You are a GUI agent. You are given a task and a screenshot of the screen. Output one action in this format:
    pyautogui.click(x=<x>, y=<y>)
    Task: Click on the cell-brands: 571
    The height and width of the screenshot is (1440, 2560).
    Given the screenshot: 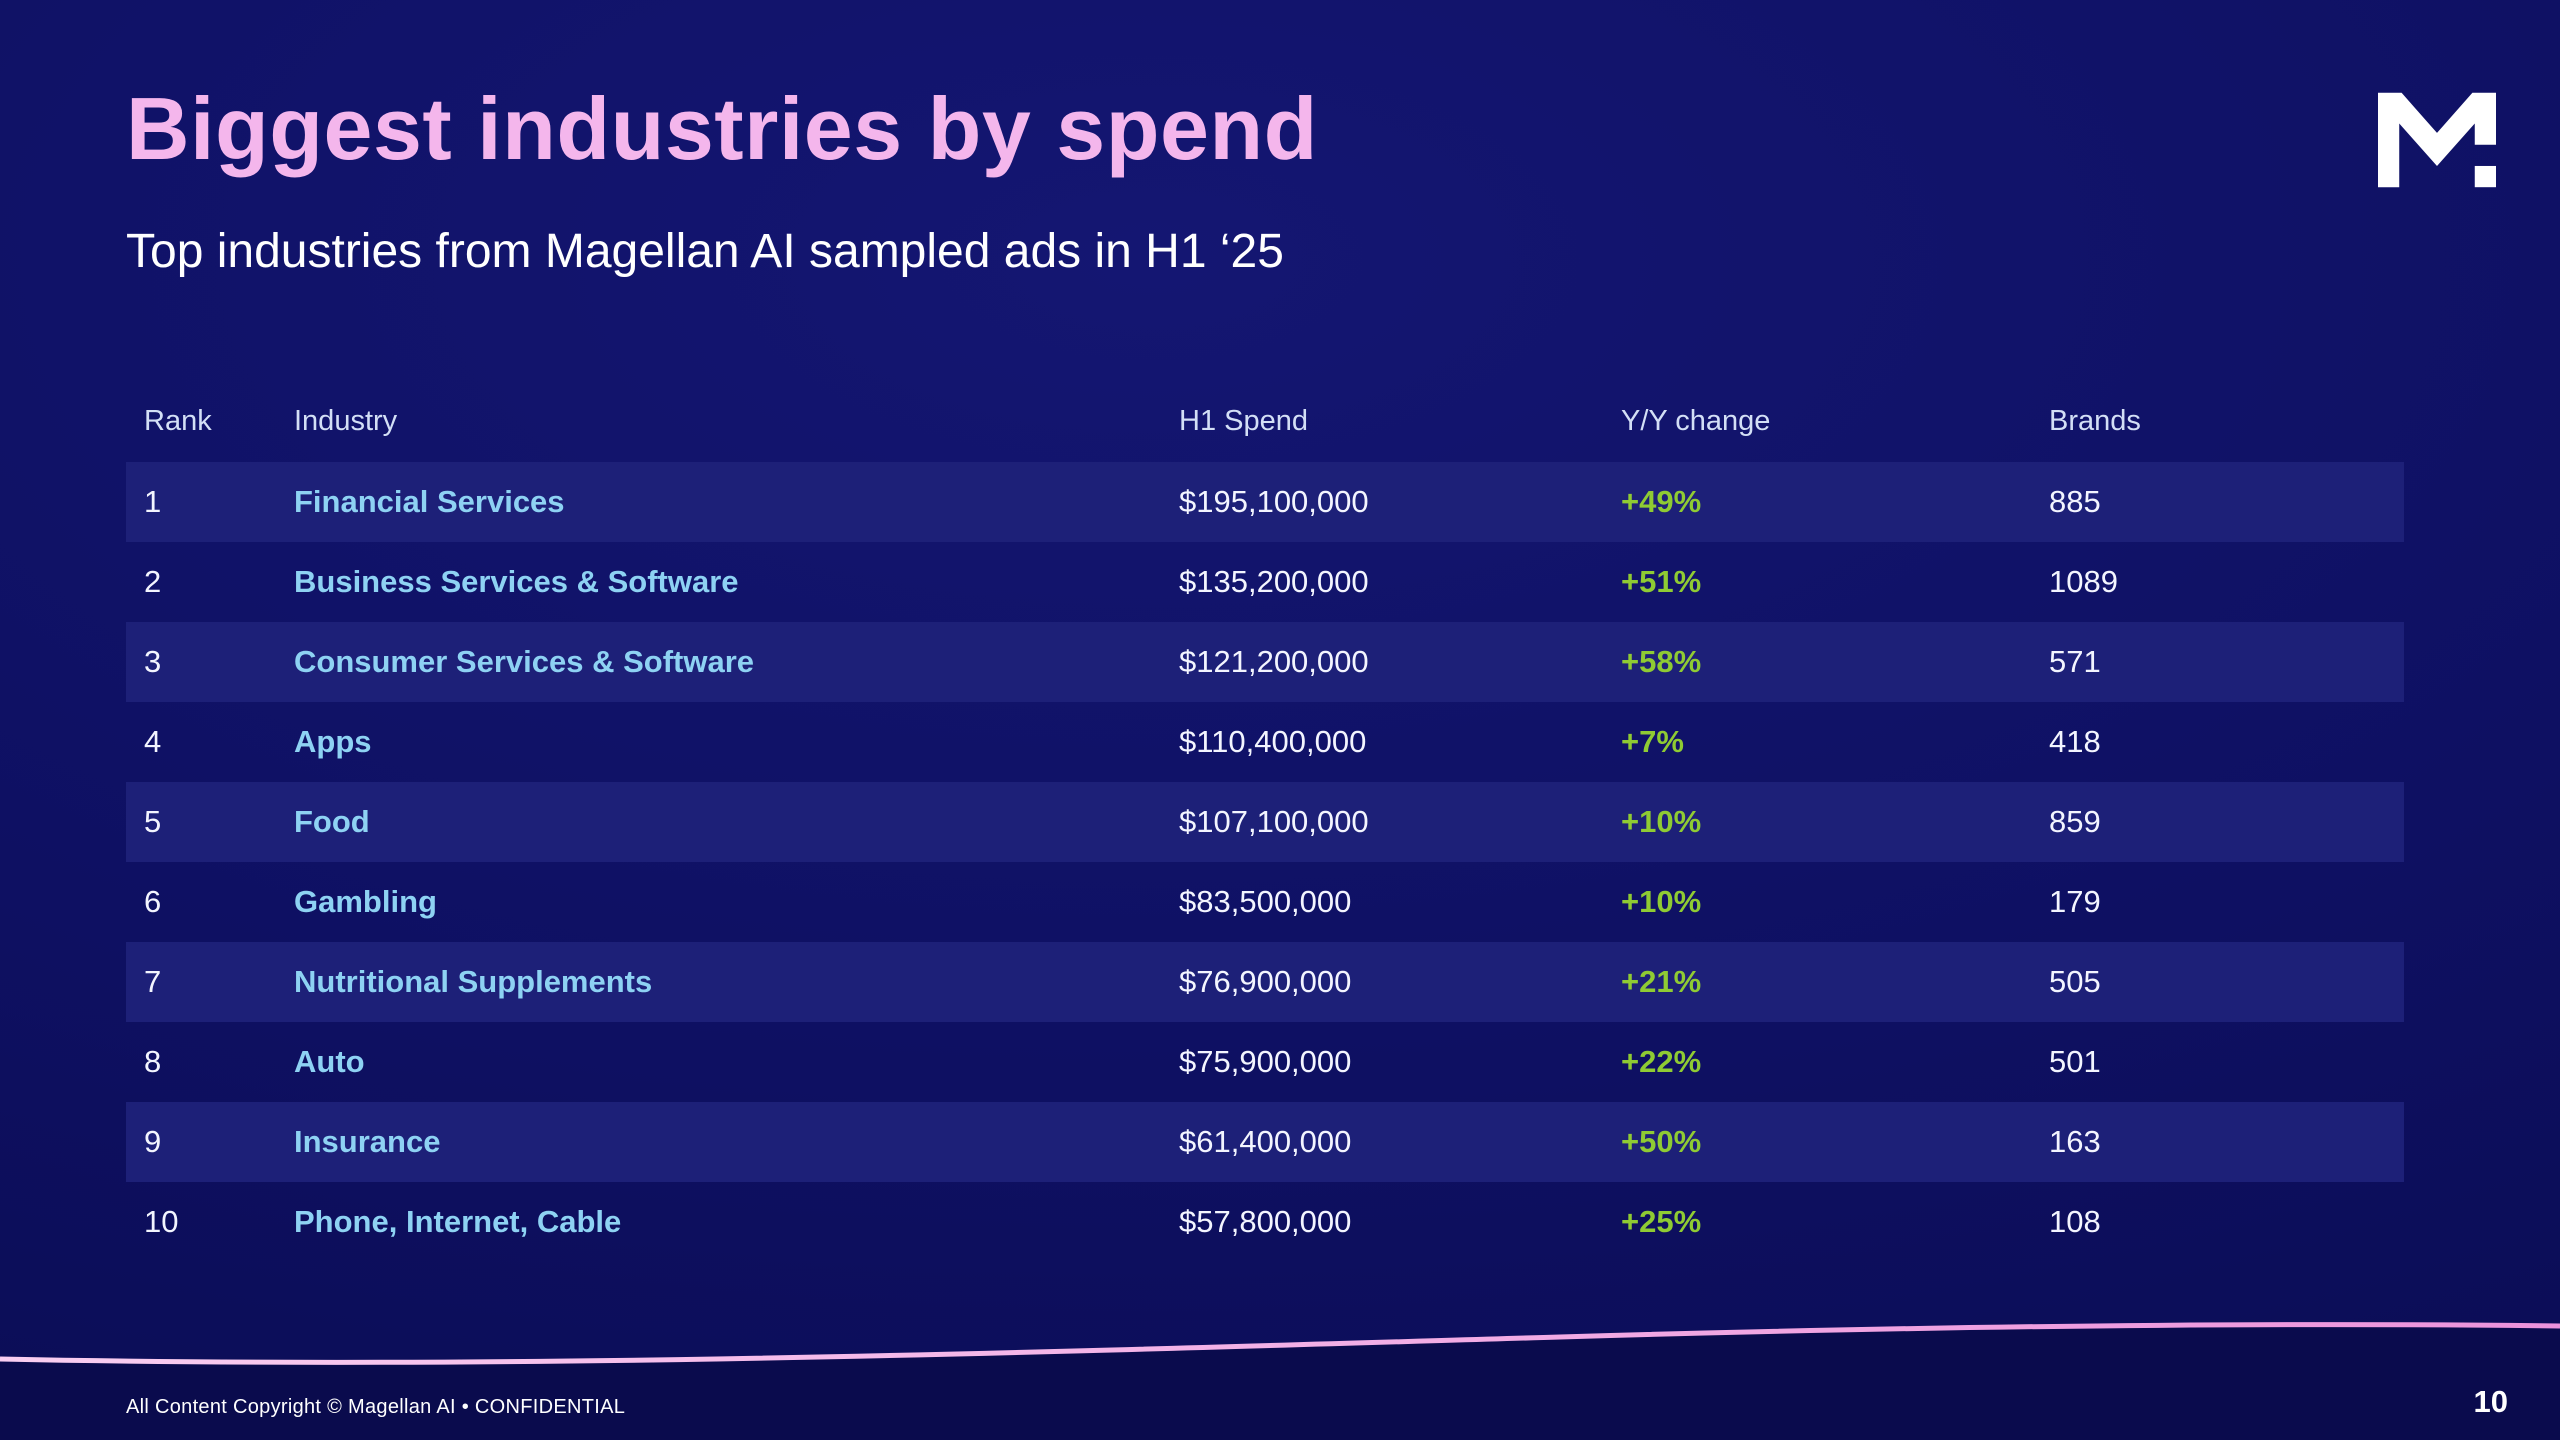 What is the action you would take?
    pyautogui.click(x=2075, y=661)
    